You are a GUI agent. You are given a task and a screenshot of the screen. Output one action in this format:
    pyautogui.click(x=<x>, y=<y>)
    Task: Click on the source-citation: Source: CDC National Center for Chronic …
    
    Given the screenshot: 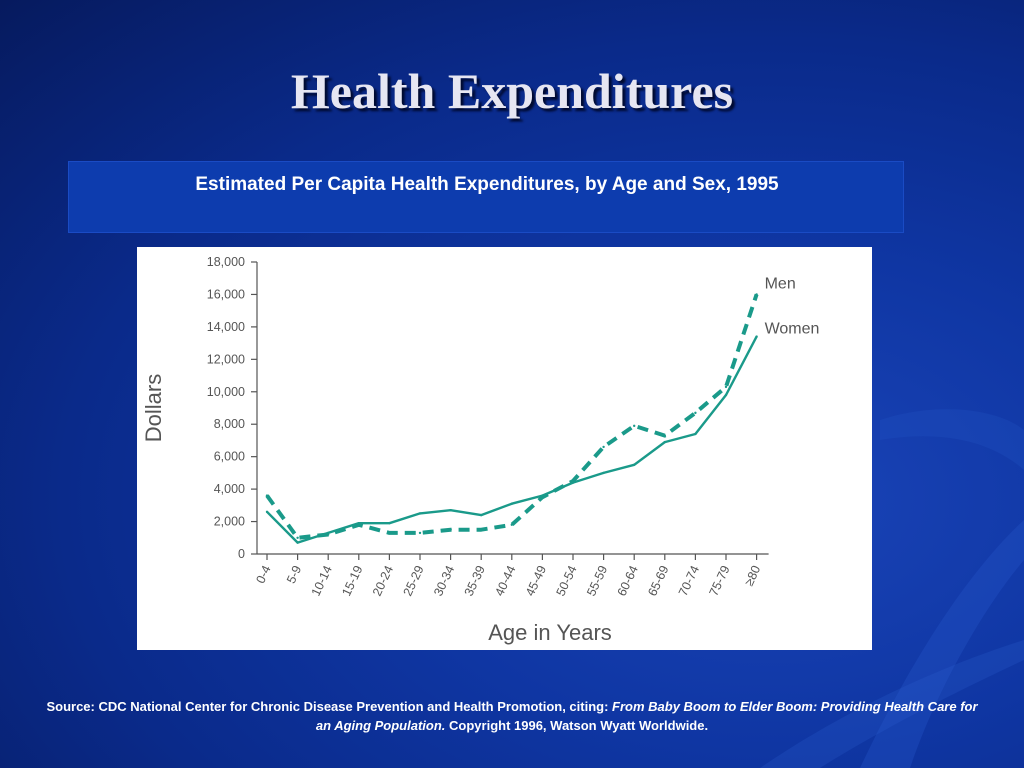 What is the action you would take?
    pyautogui.click(x=512, y=716)
    